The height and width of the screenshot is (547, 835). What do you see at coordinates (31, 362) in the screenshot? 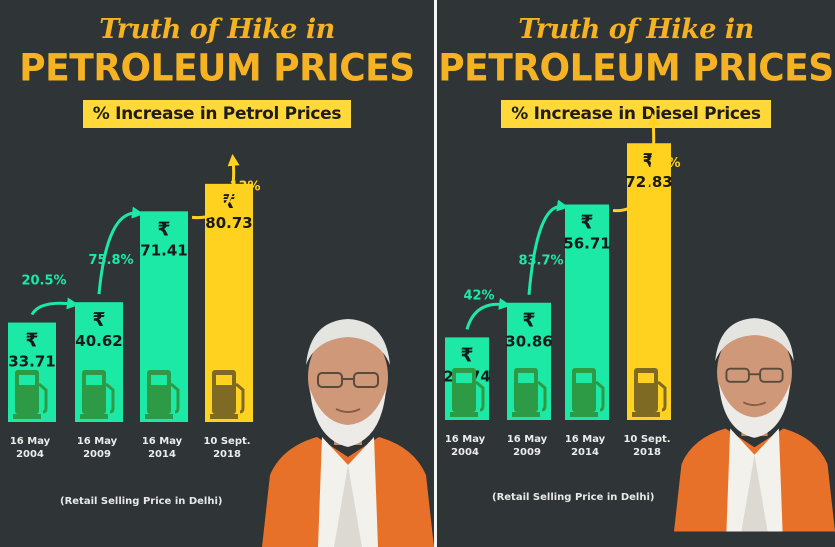
I see `value-label-0: 33.71` at bounding box center [31, 362].